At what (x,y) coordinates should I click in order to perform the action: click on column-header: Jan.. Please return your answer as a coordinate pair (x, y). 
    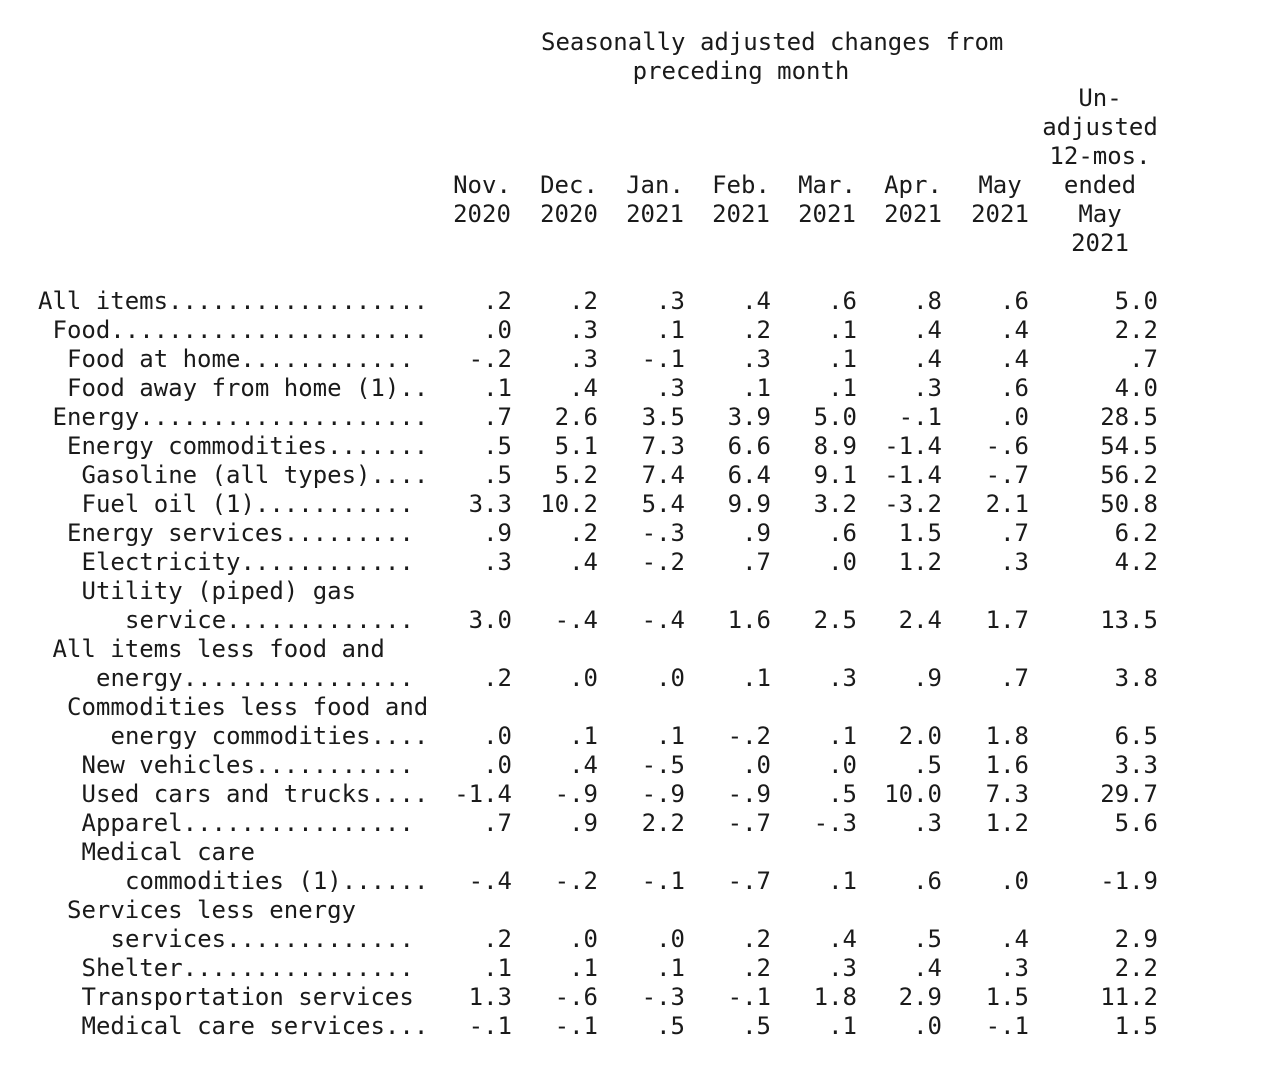
    Looking at the image, I should click on (655, 184).